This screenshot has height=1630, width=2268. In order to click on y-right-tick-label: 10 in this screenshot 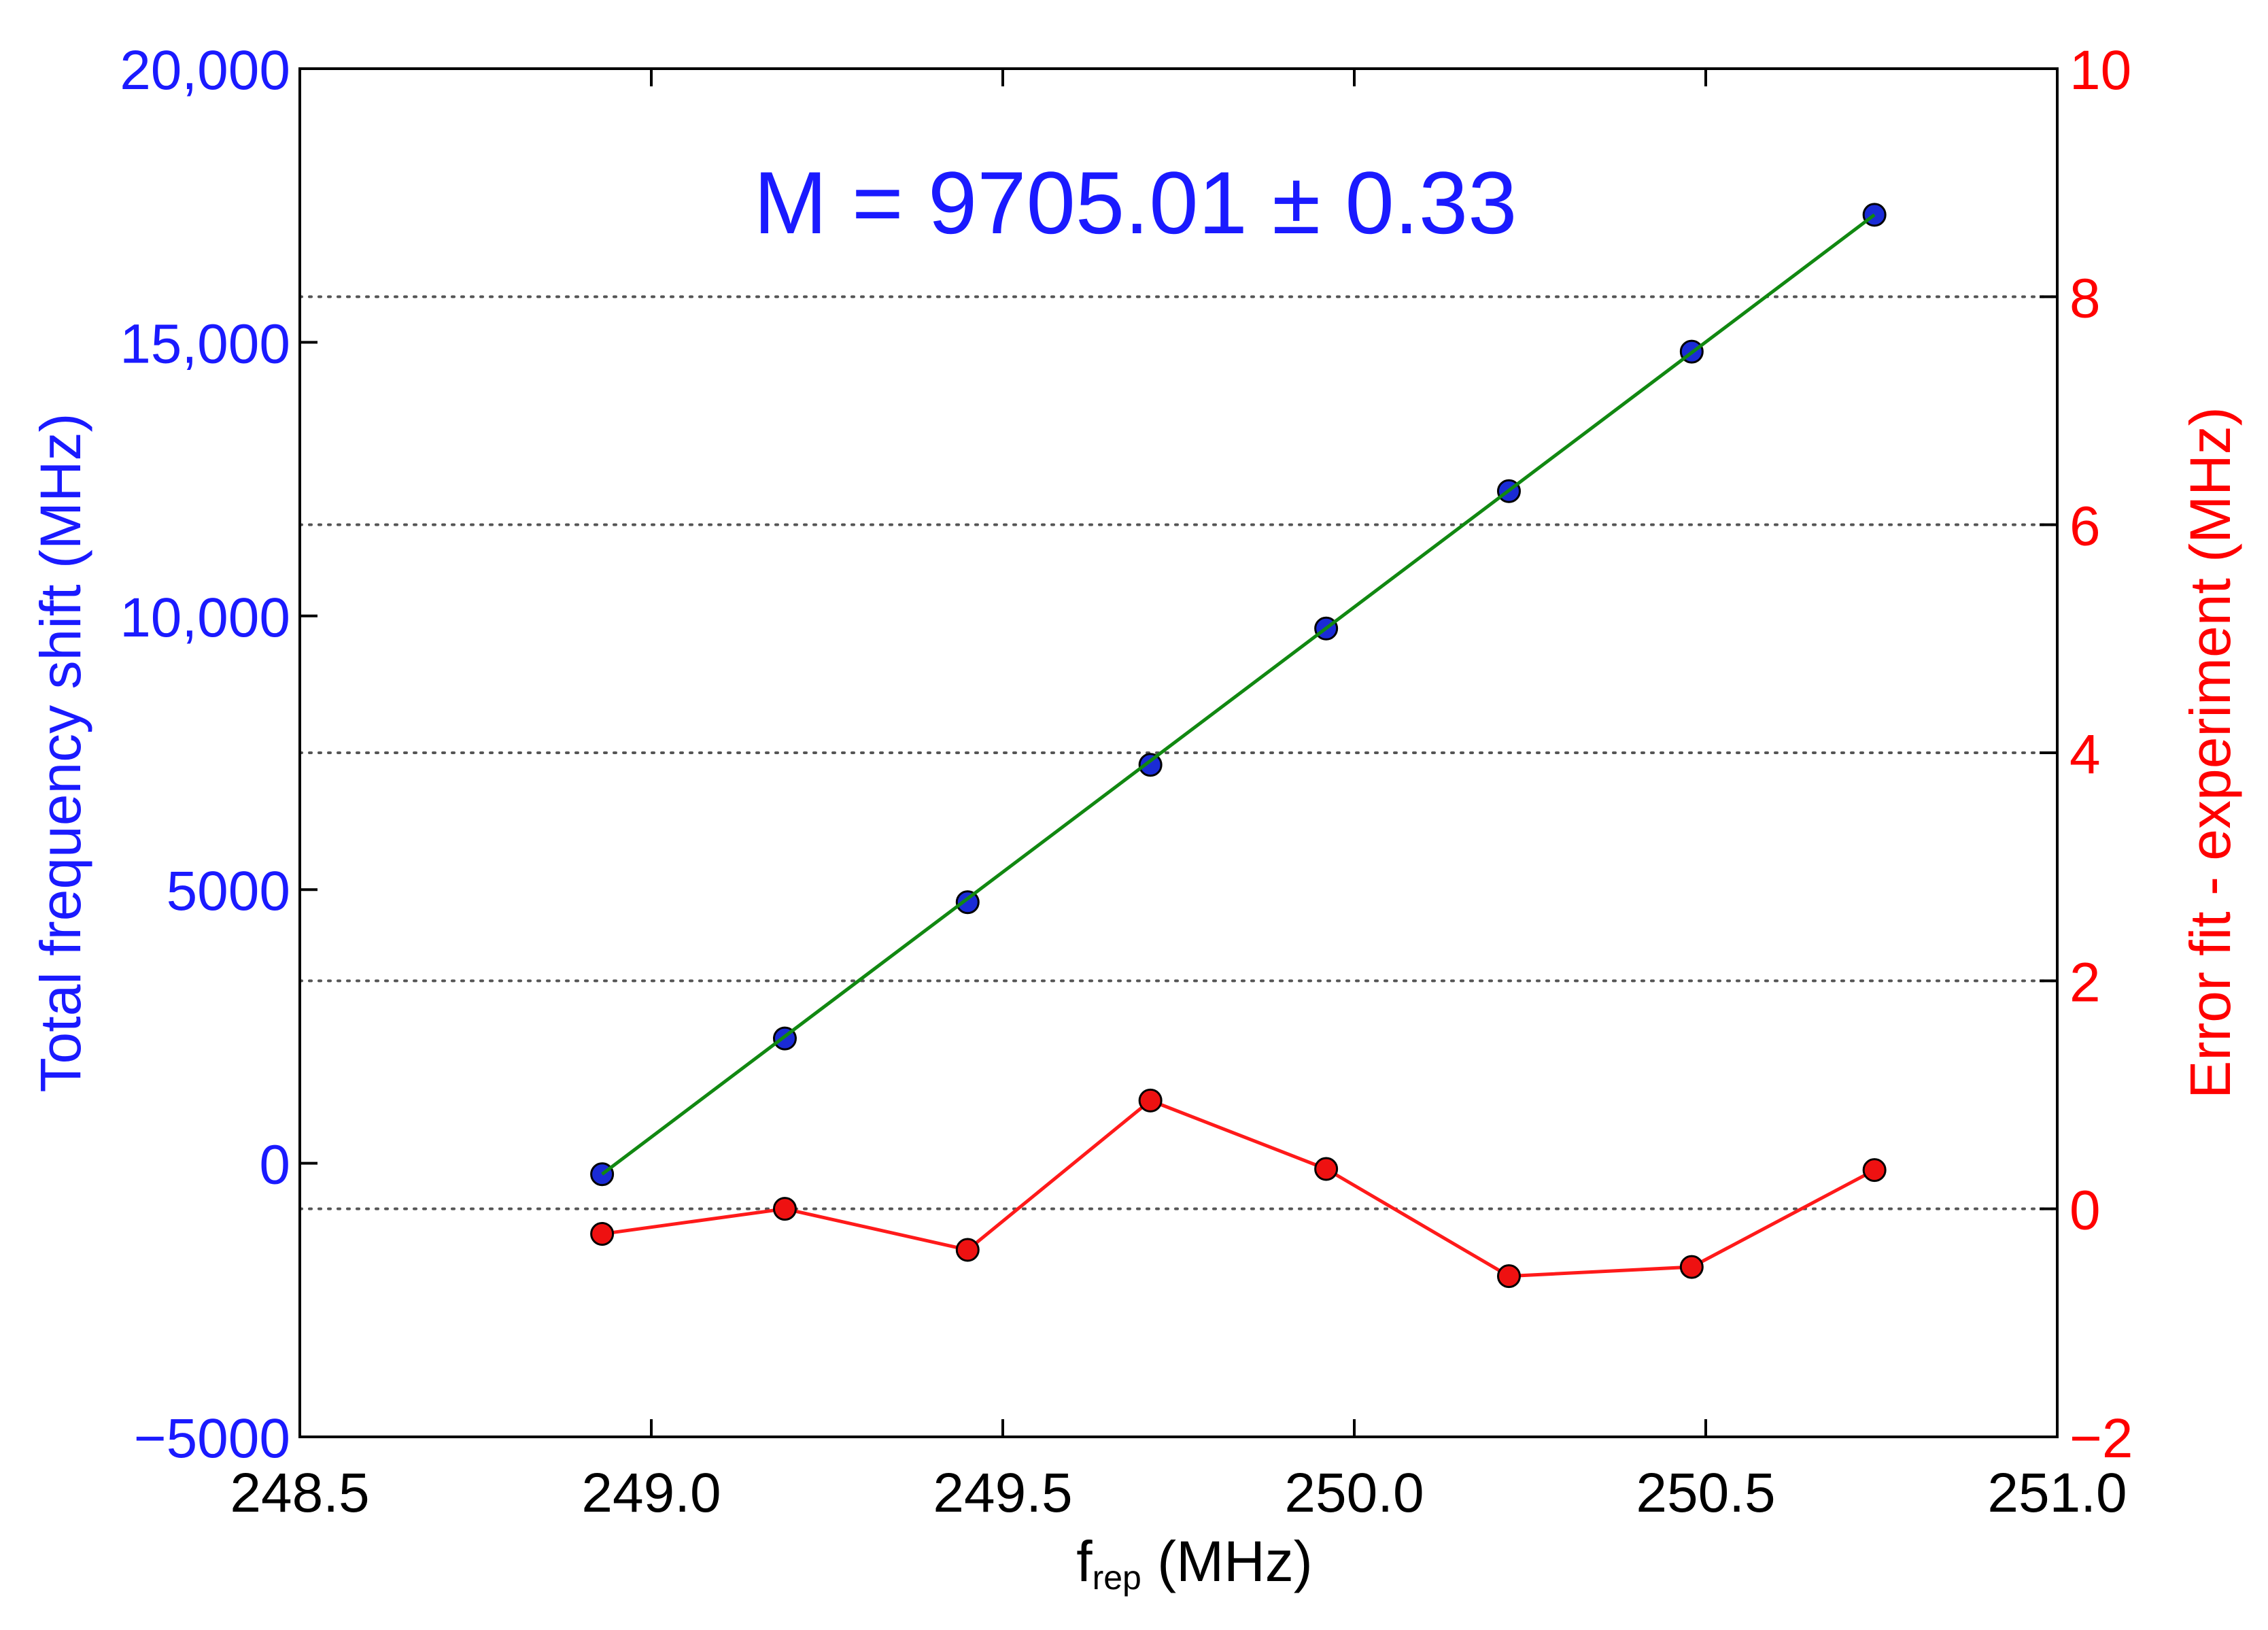, I will do `click(2100, 70)`.